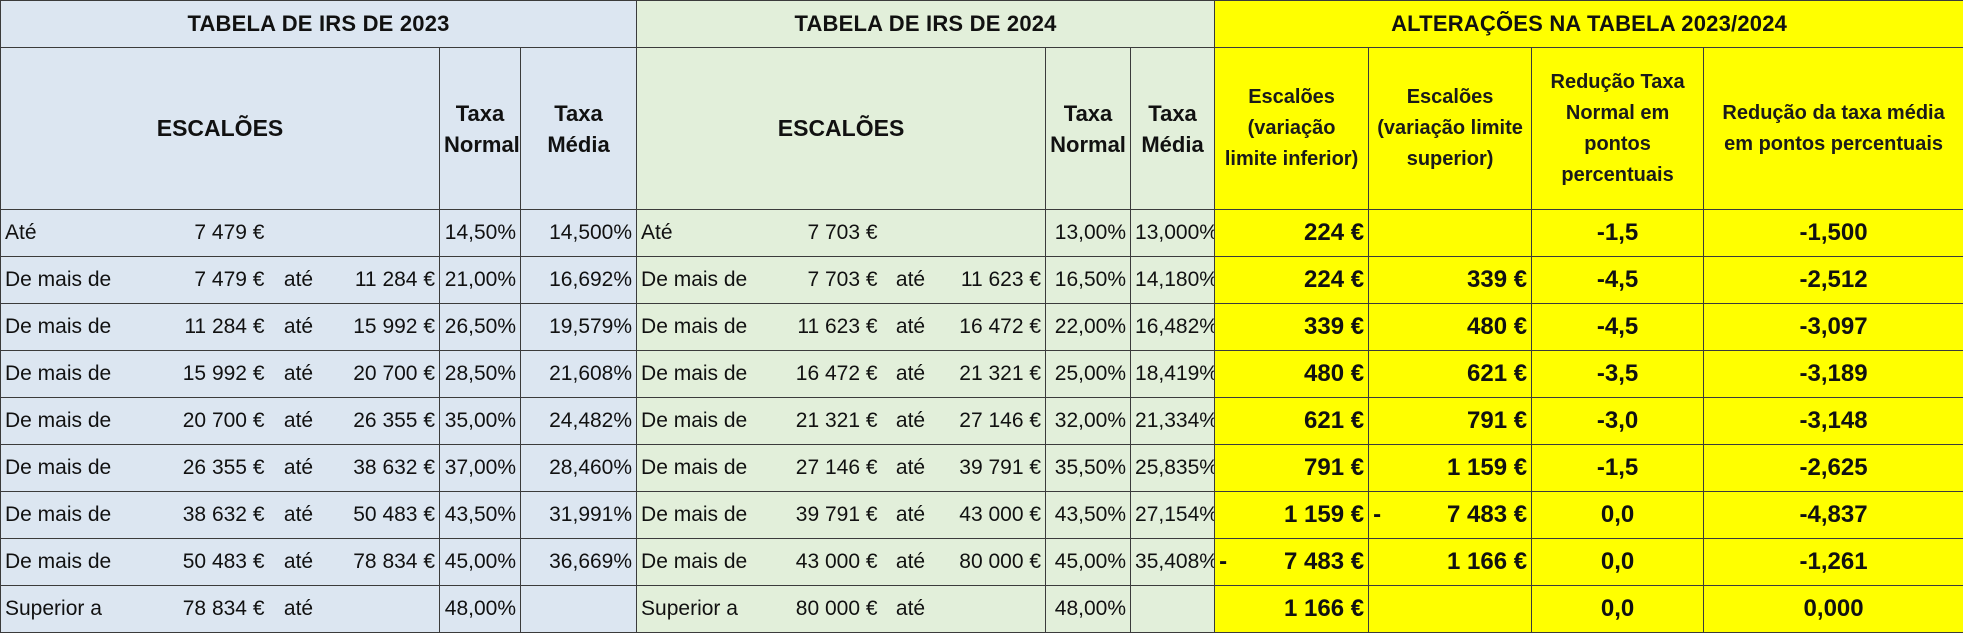  Describe the element at coordinates (217, 515) in the screenshot. I see `lower-limit-2023: 38 632 €` at that location.